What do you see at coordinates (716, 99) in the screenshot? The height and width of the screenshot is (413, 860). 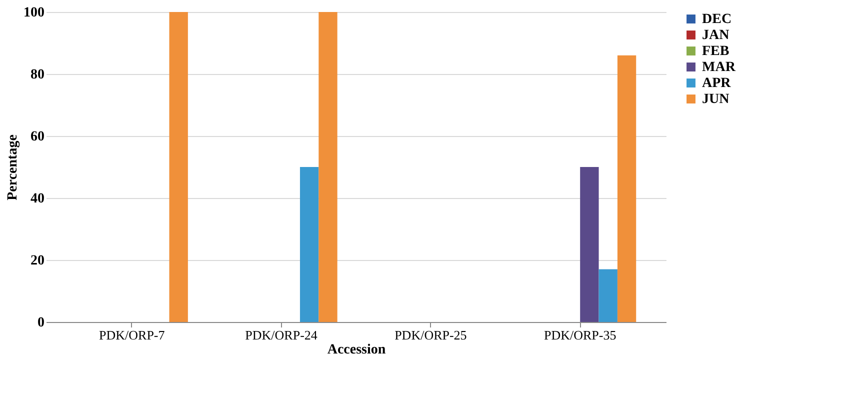 I see `legend-label: JUN` at bounding box center [716, 99].